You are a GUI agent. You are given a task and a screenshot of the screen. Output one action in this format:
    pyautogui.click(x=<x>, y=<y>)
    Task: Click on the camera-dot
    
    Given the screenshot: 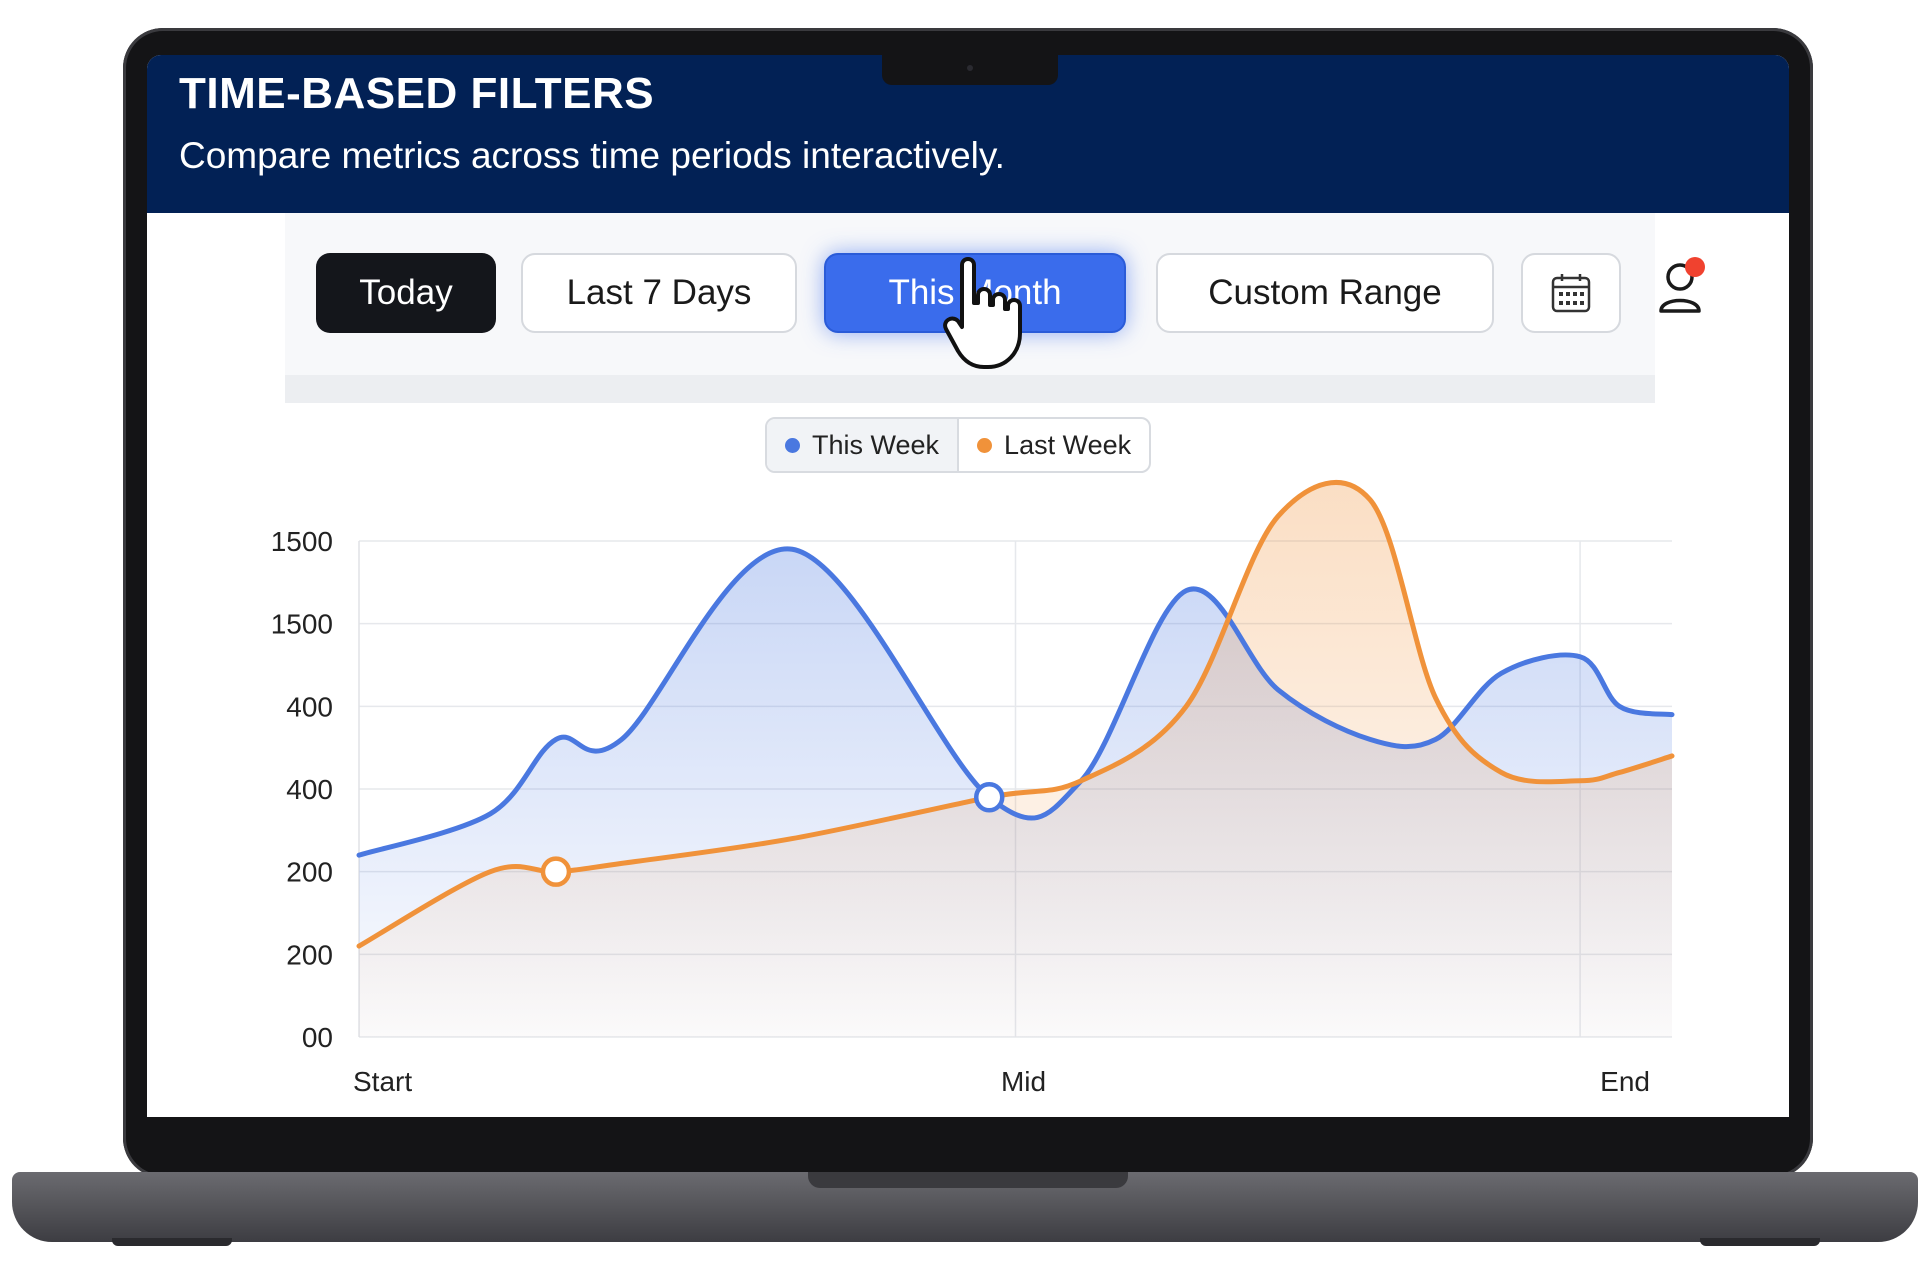 What is the action you would take?
    pyautogui.click(x=970, y=68)
    